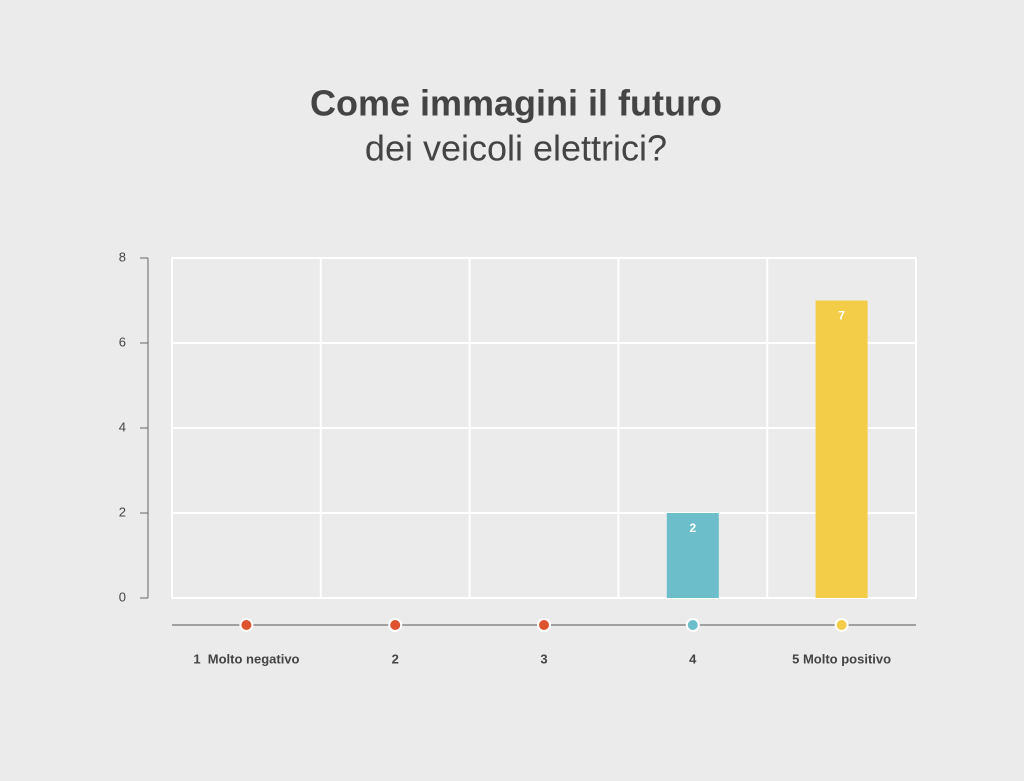  Describe the element at coordinates (841, 316) in the screenshot. I see `data-label: 7` at that location.